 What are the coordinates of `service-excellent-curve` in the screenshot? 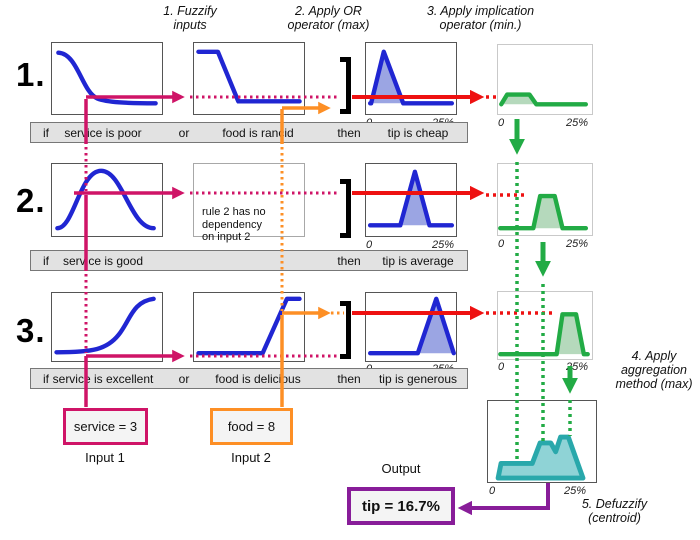 It's located at (105, 325).